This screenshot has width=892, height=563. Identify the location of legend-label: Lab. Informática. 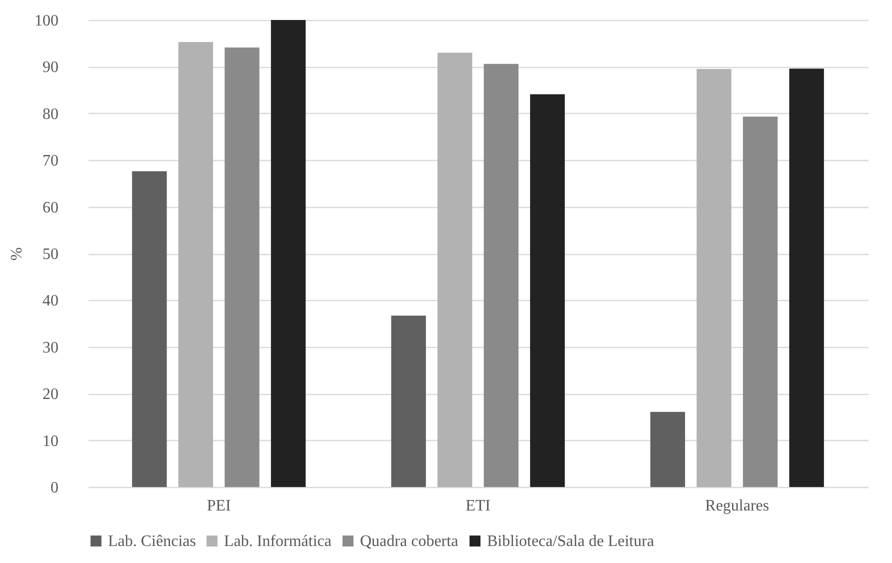
(278, 541).